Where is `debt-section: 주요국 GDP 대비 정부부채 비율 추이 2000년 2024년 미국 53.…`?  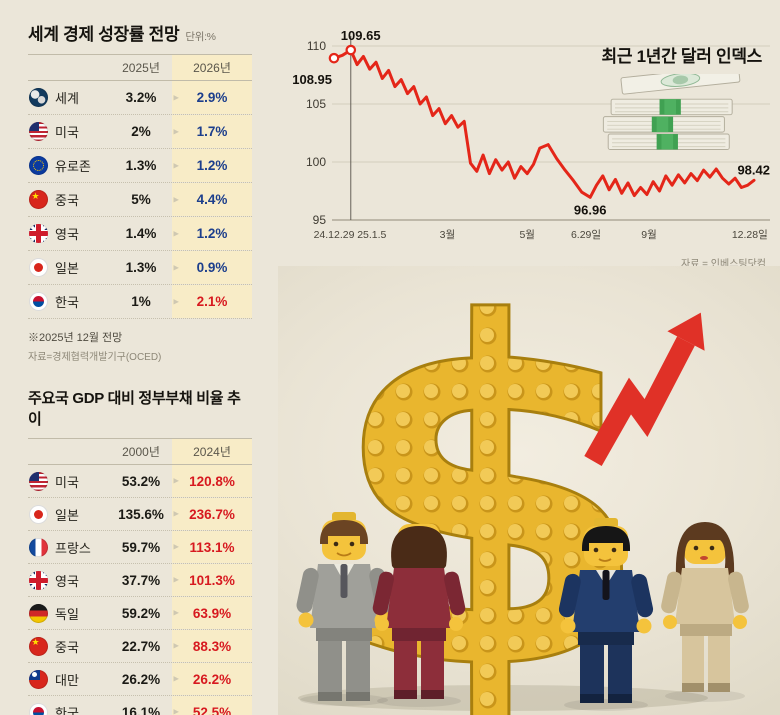 debt-section: 주요국 GDP 대비 정부부채 비율 추이 2000년 2024년 미국 53.… is located at coordinates (140, 551).